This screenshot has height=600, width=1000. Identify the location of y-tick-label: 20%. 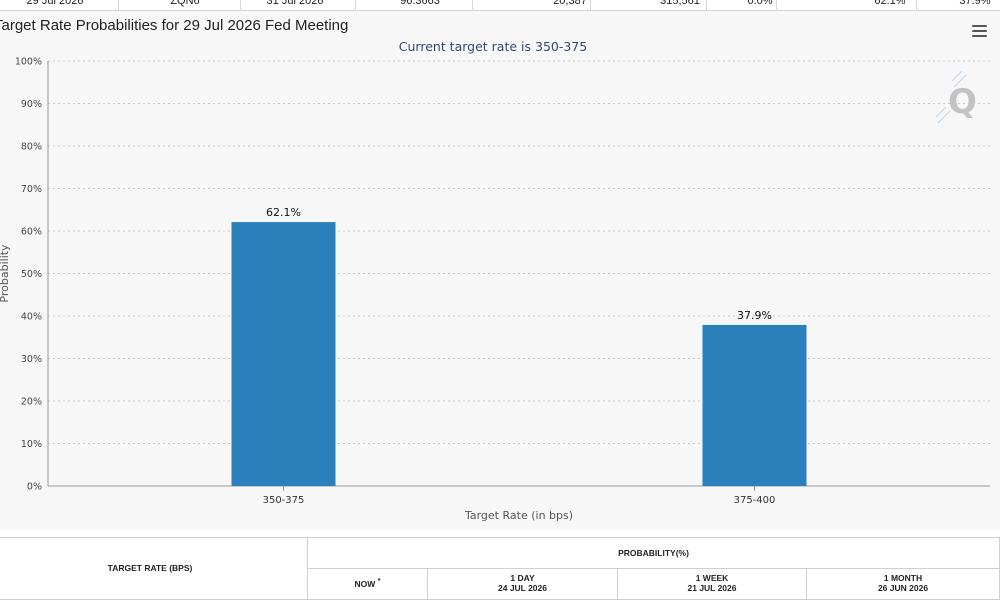
(31, 402).